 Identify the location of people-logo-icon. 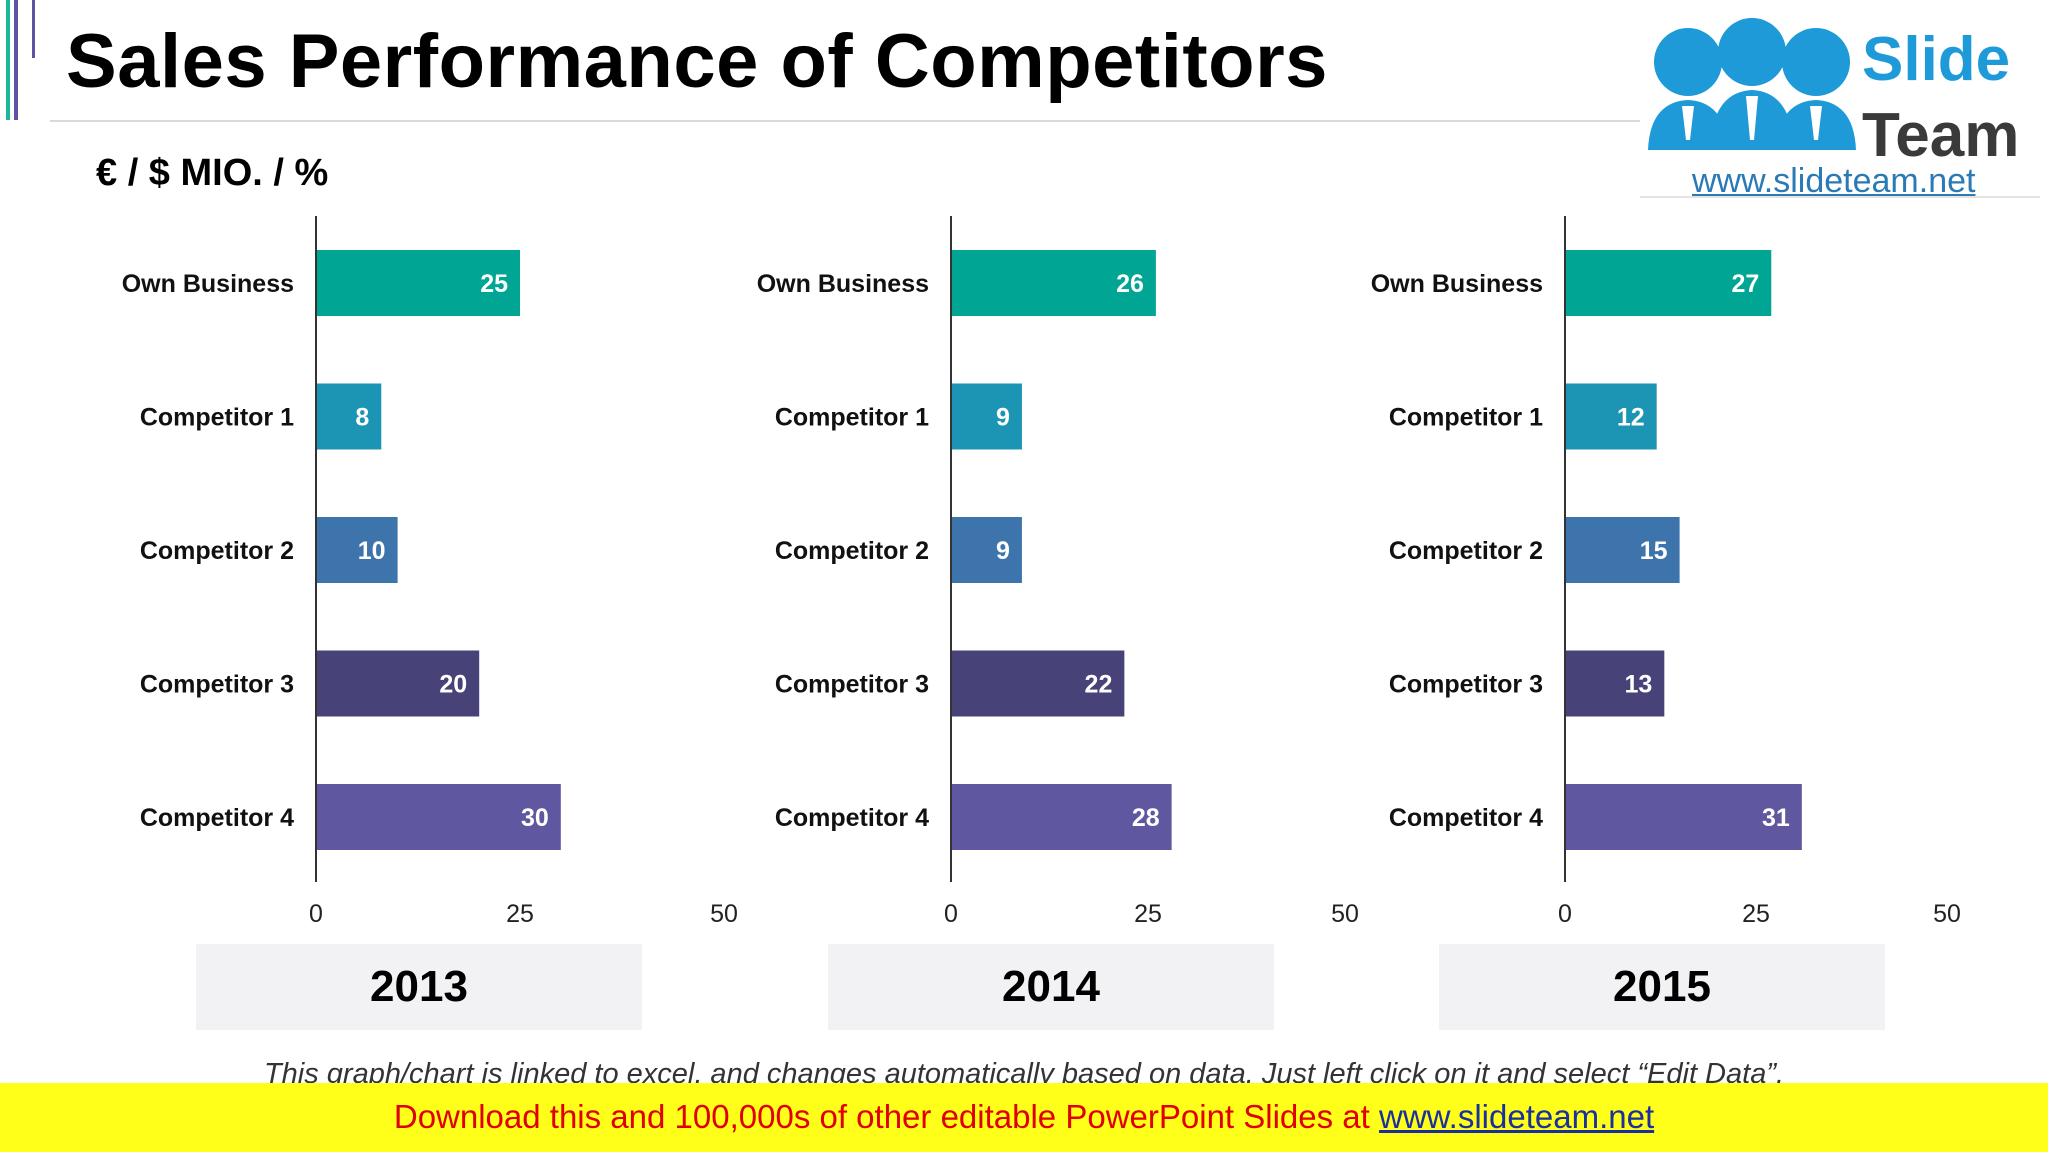
(1752, 84).